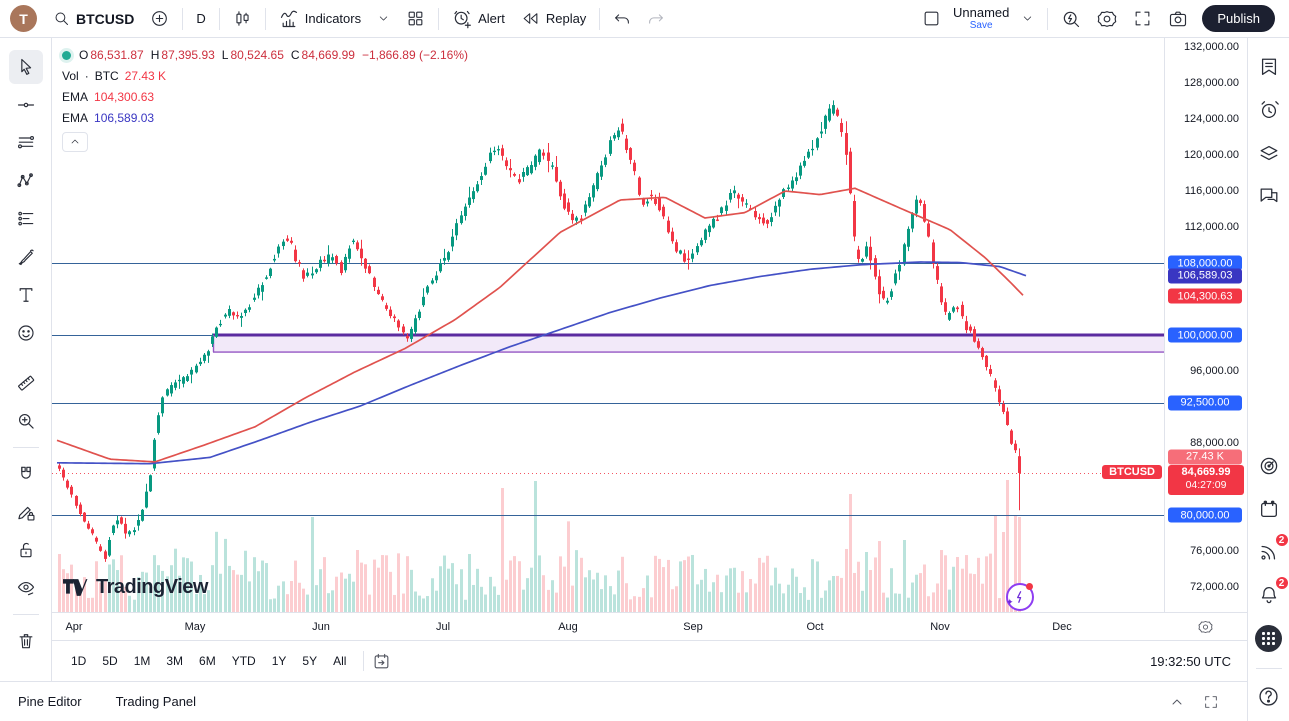  I want to click on zoom-in-tool, so click(26, 421).